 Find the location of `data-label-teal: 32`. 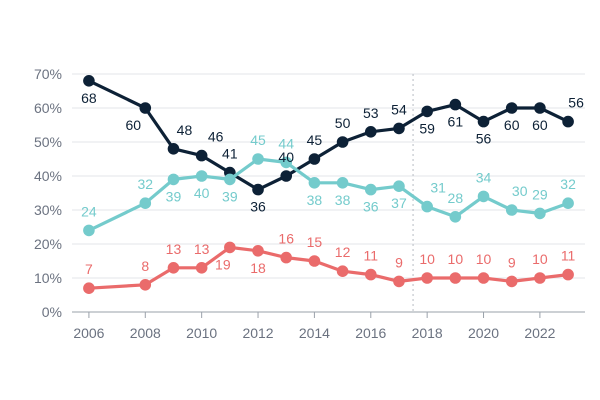

data-label-teal: 32 is located at coordinates (568, 184).